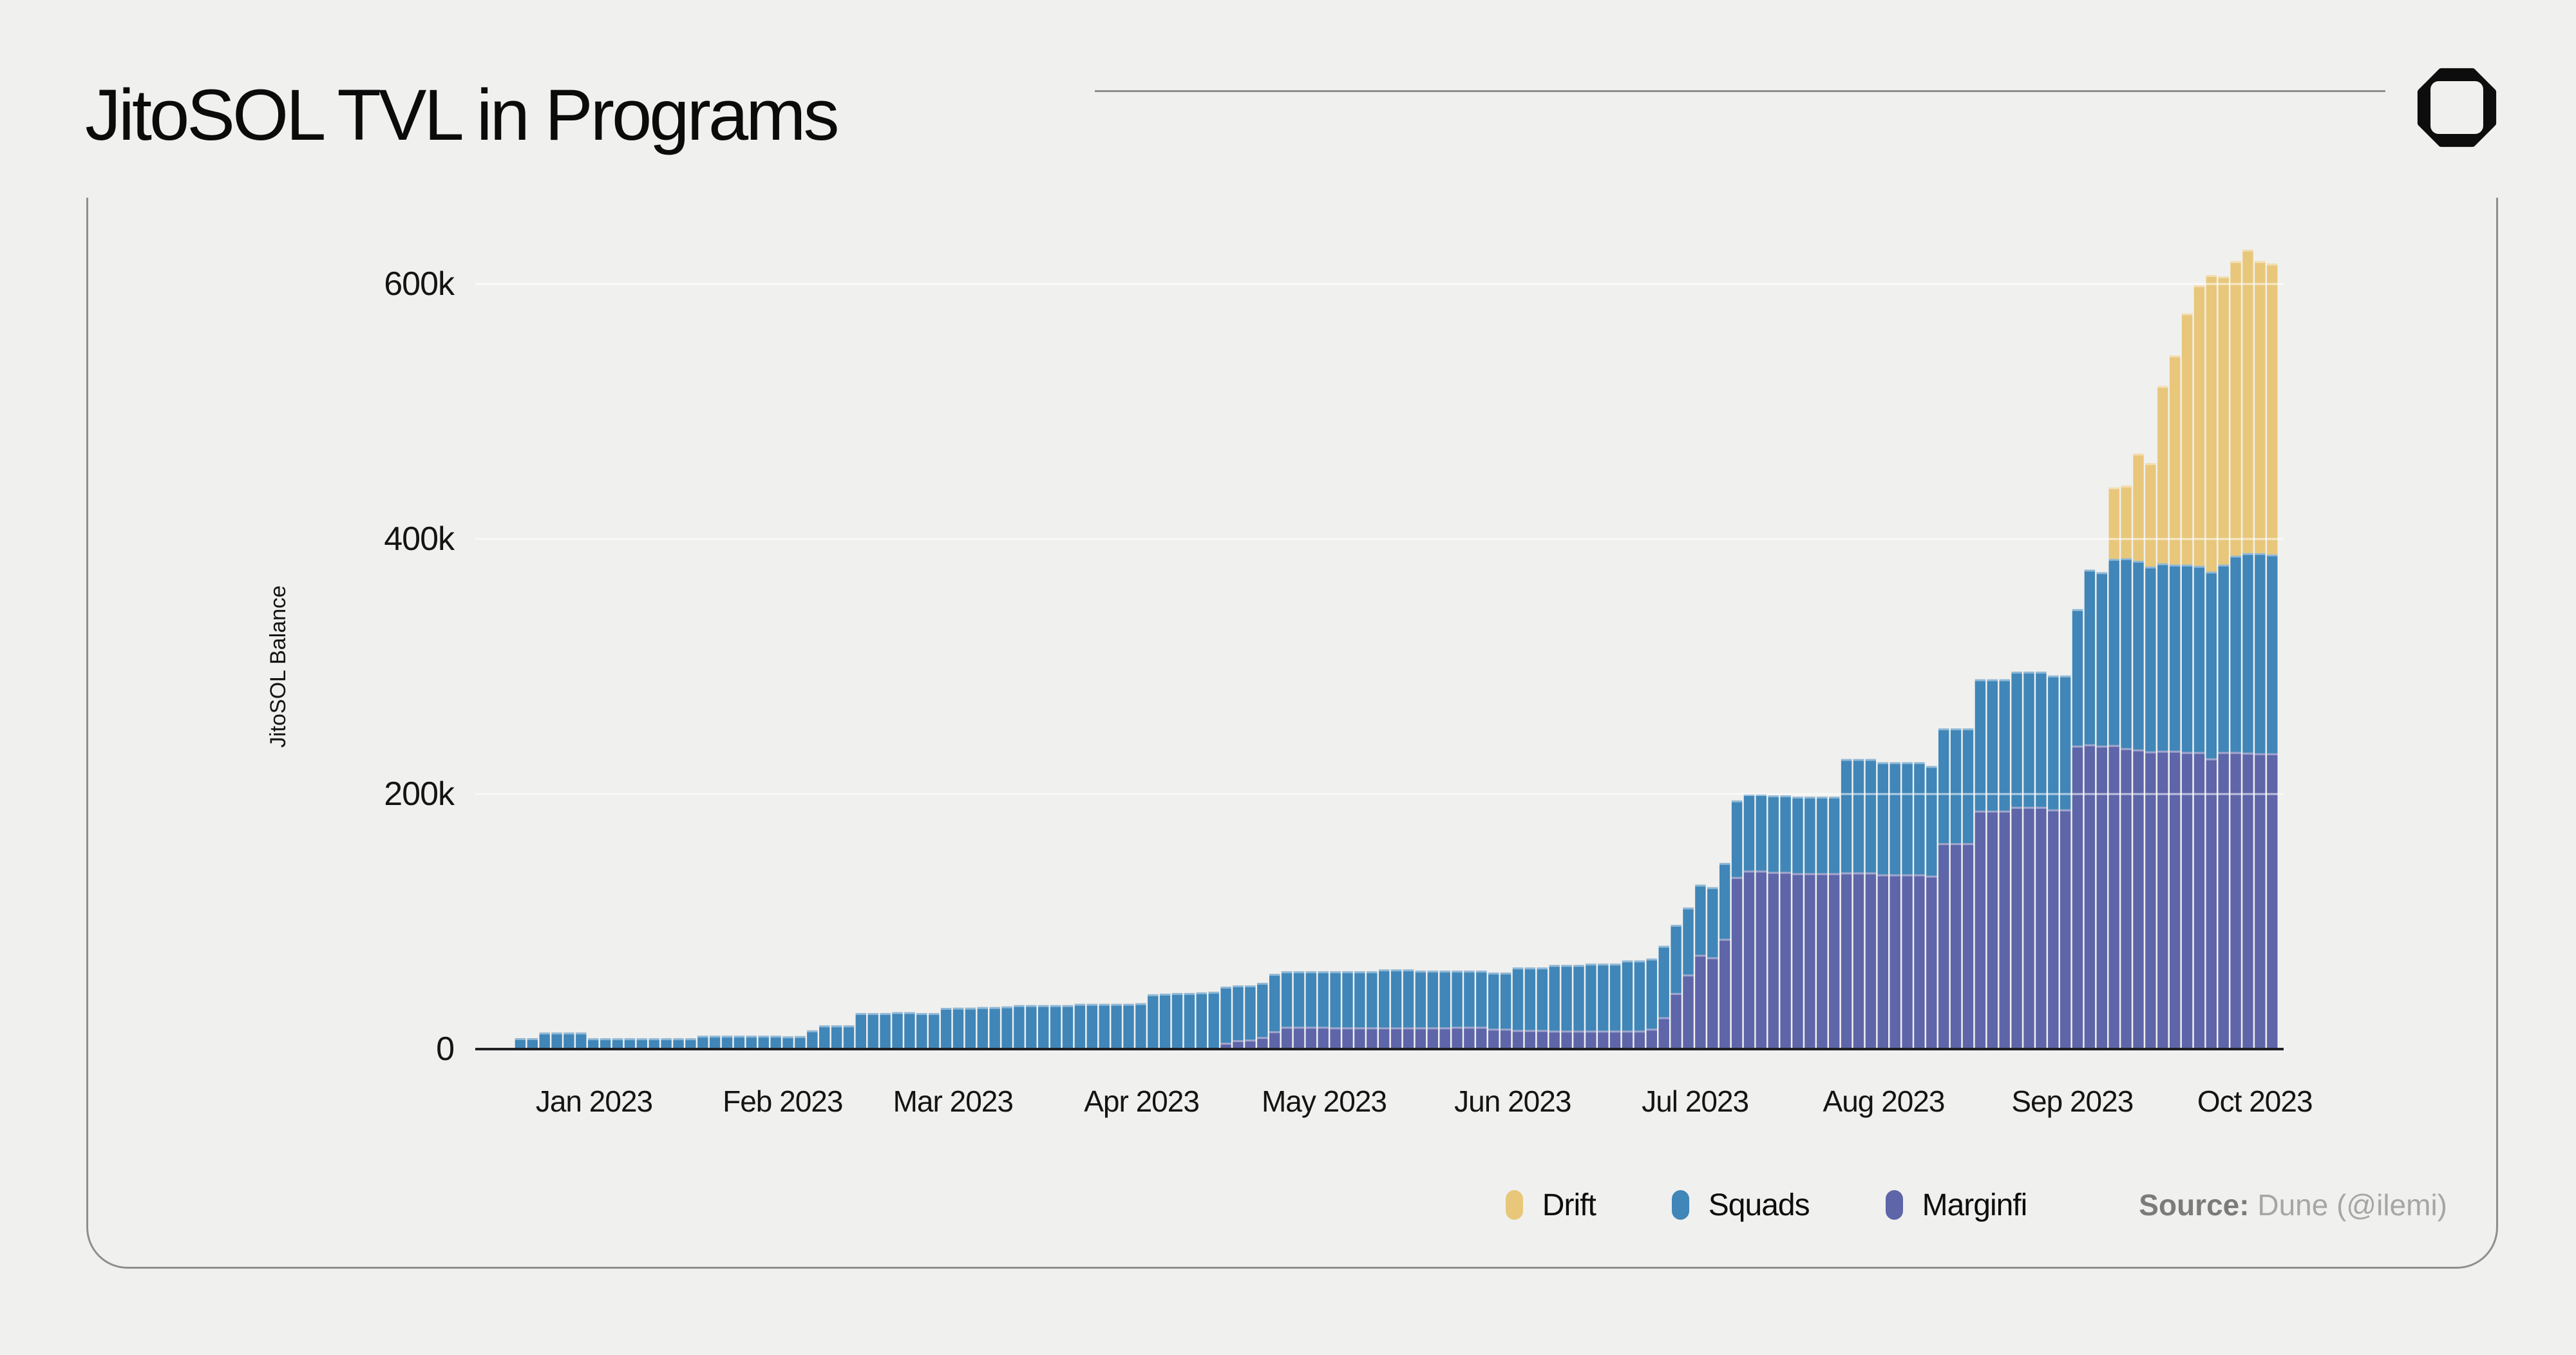 The image size is (2576, 1355). What do you see at coordinates (2072, 1101) in the screenshot?
I see `x-tick-sep-2023: Sep 2023` at bounding box center [2072, 1101].